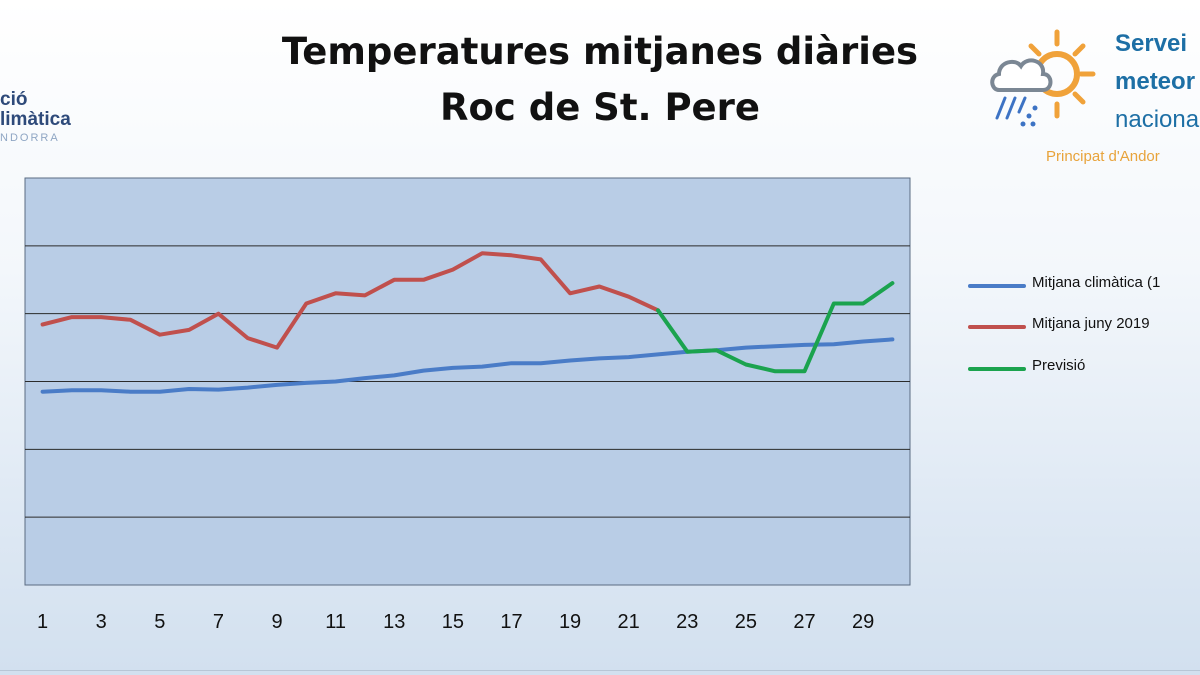 The image size is (1200, 675). What do you see at coordinates (218, 622) in the screenshot?
I see `x-tick-label: 7` at bounding box center [218, 622].